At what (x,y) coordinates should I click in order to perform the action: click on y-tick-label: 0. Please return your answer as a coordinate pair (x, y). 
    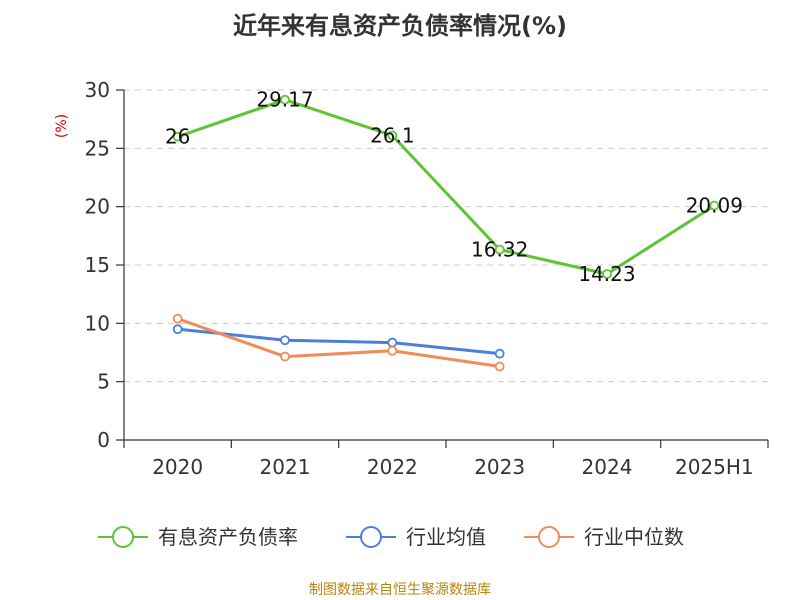
    Looking at the image, I should click on (103, 440).